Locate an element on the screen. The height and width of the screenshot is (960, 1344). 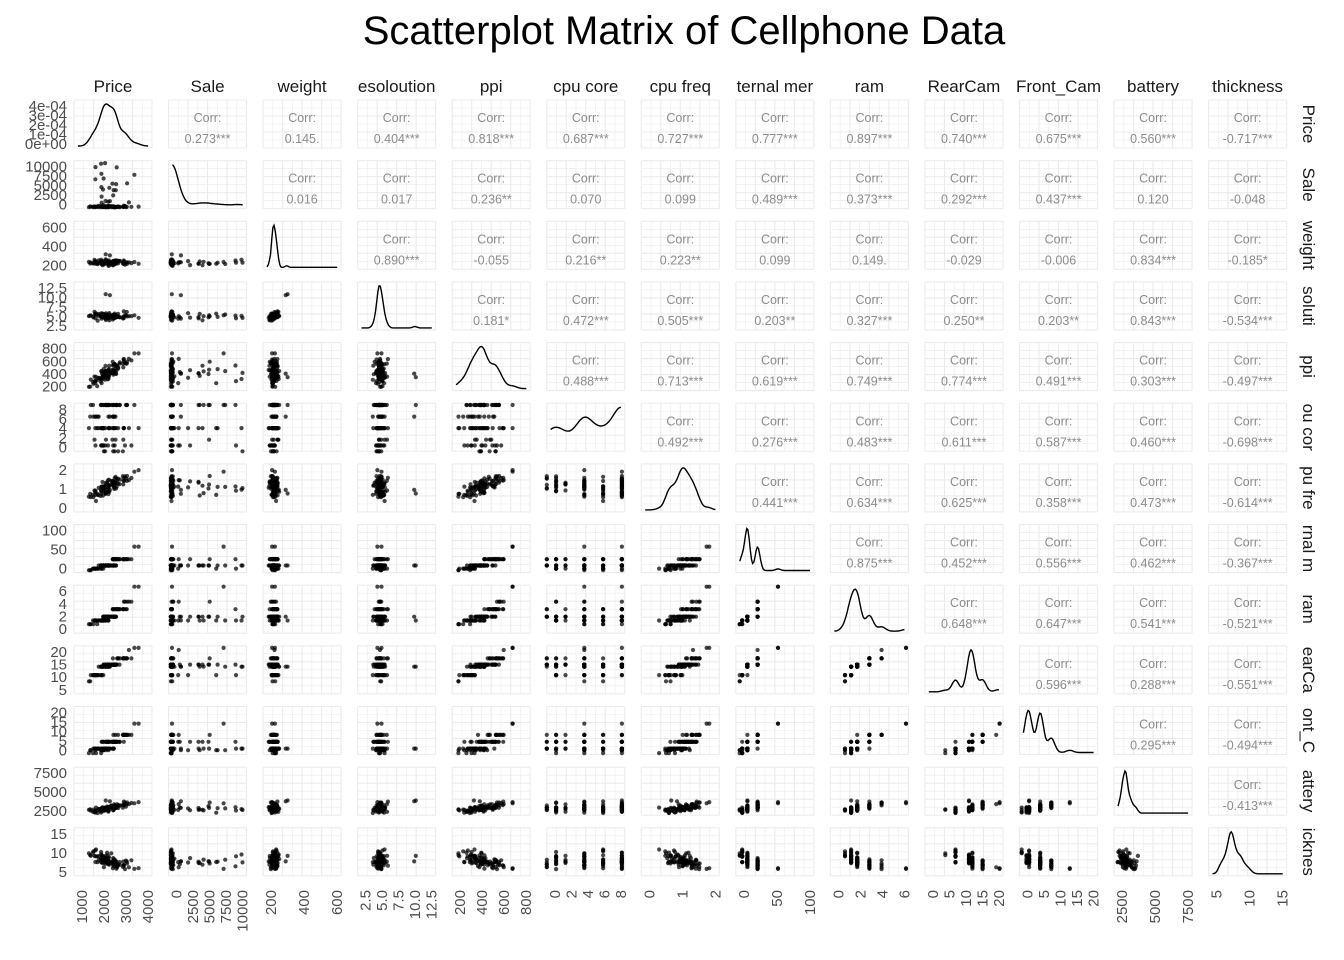
correlation-value: 0.303*** is located at coordinates (1153, 382).